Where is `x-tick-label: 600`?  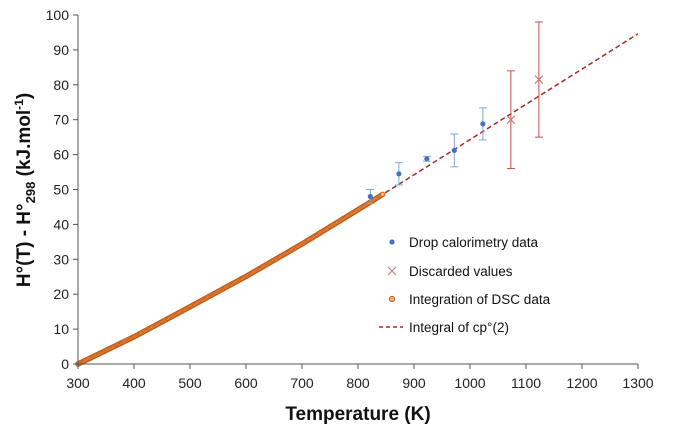
x-tick-label: 600 is located at coordinates (246, 383).